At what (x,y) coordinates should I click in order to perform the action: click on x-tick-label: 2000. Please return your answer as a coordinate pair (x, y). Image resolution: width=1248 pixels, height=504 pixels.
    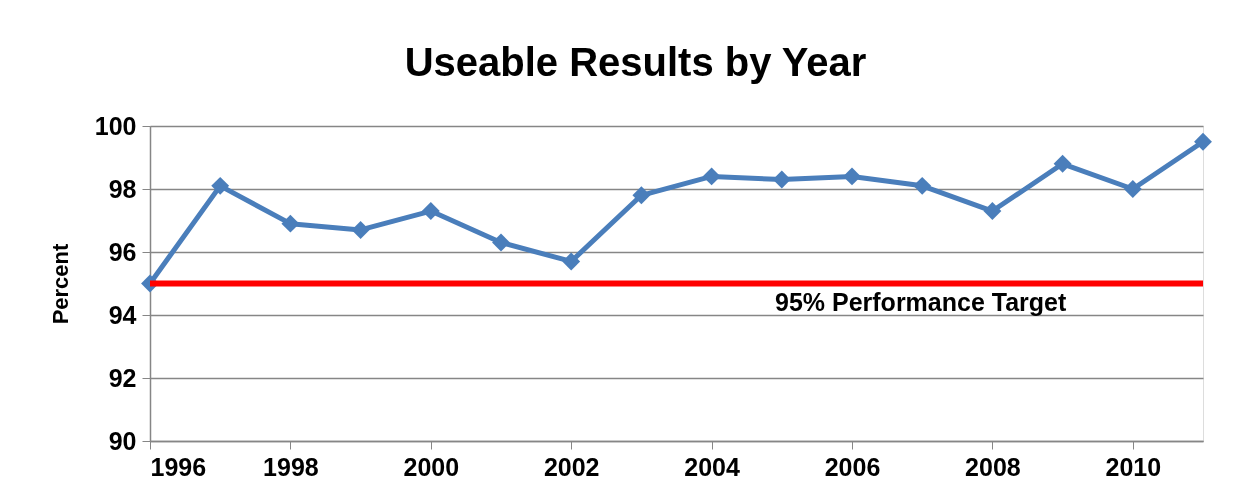
    Looking at the image, I should click on (431, 466).